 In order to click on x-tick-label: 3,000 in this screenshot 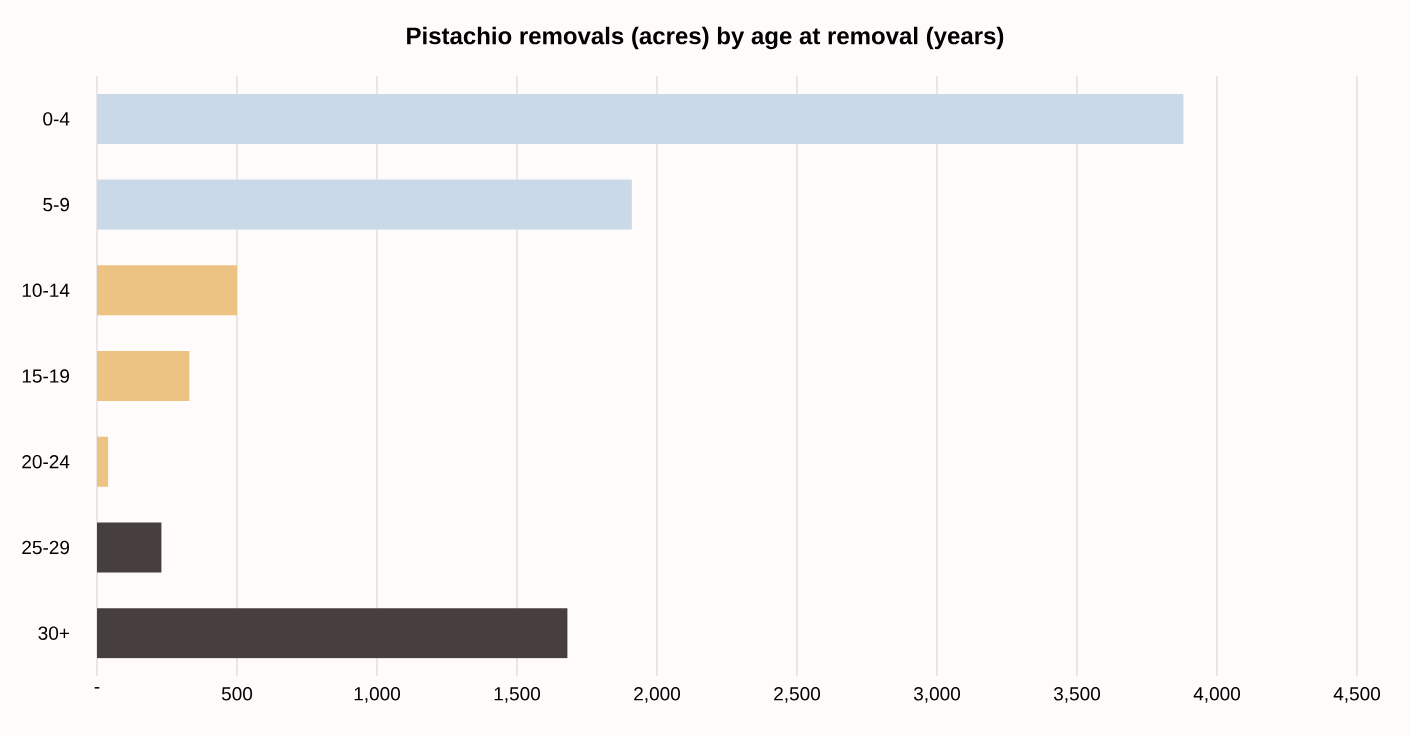, I will do `click(937, 695)`.